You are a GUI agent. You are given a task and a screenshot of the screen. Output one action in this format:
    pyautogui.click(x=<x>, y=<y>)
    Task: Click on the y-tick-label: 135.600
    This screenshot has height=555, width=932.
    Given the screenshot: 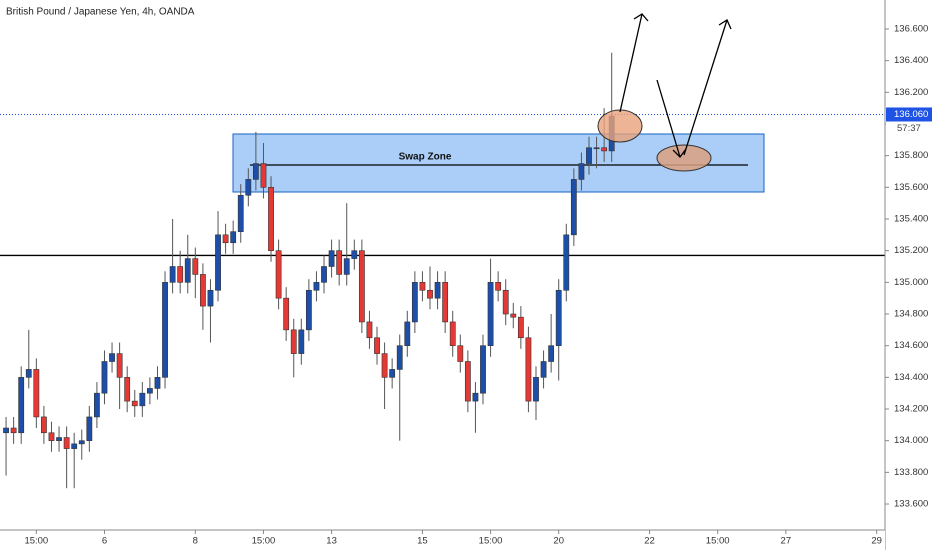 What is the action you would take?
    pyautogui.click(x=911, y=187)
    